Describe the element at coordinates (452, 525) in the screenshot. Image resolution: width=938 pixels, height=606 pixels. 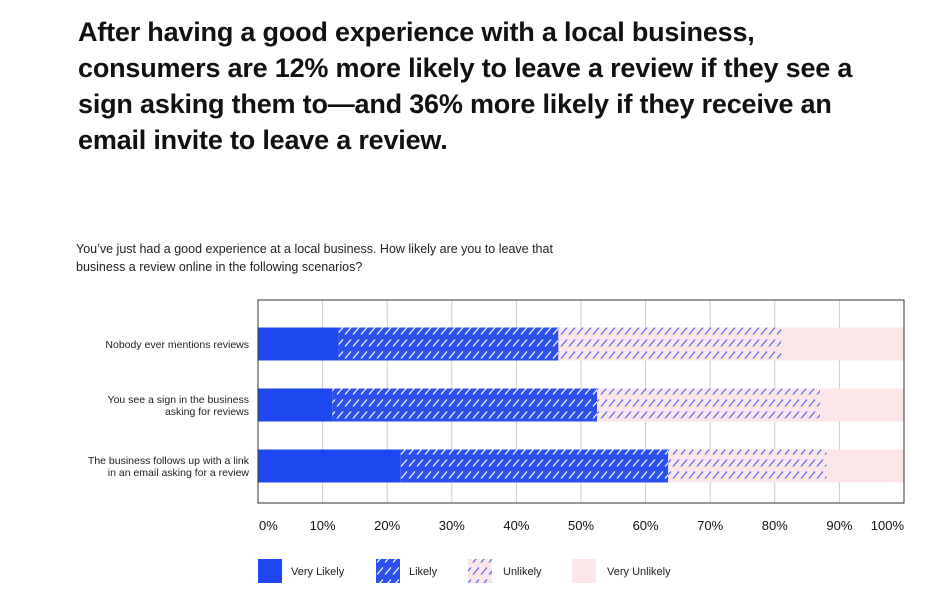
I see `x-tick-label: 30%` at that location.